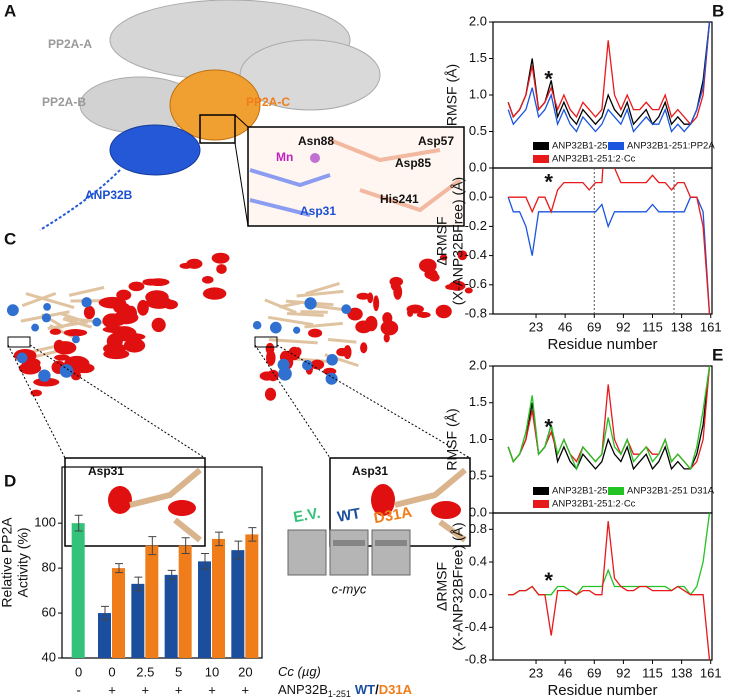 The width and height of the screenshot is (733, 700). What do you see at coordinates (623, 672) in the screenshot?
I see `x-tick-label: 92` at bounding box center [623, 672].